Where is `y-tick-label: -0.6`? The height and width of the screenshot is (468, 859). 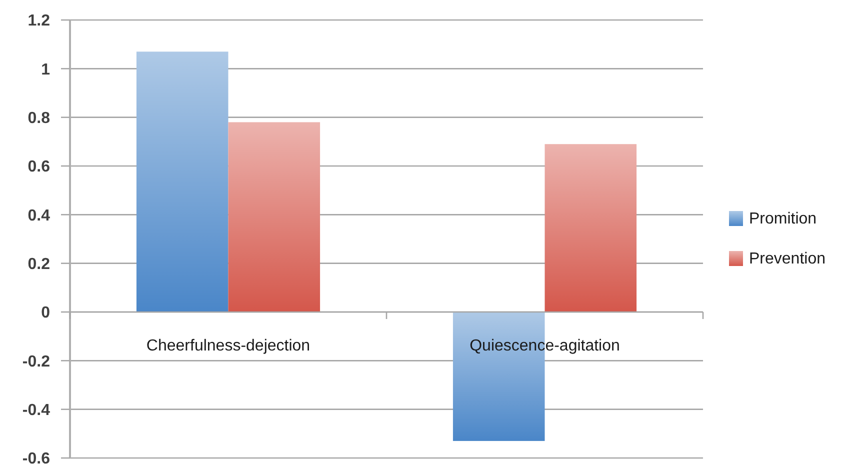
y-tick-label: -0.6 is located at coordinates (36, 459).